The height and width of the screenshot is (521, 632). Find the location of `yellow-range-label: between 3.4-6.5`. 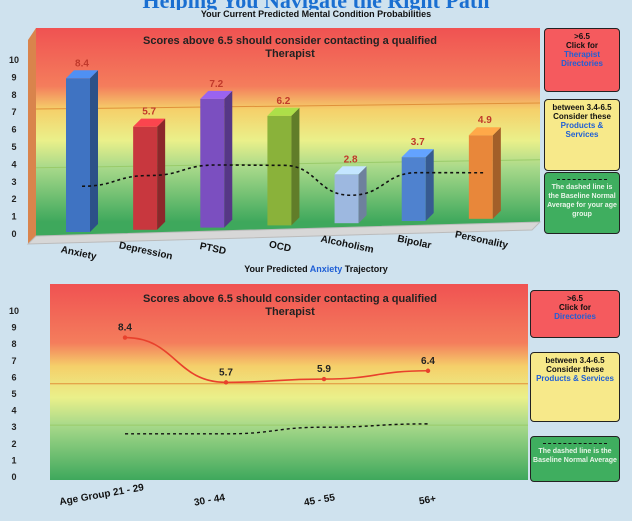

yellow-range-label: between 3.4-6.5 is located at coordinates (582, 107).